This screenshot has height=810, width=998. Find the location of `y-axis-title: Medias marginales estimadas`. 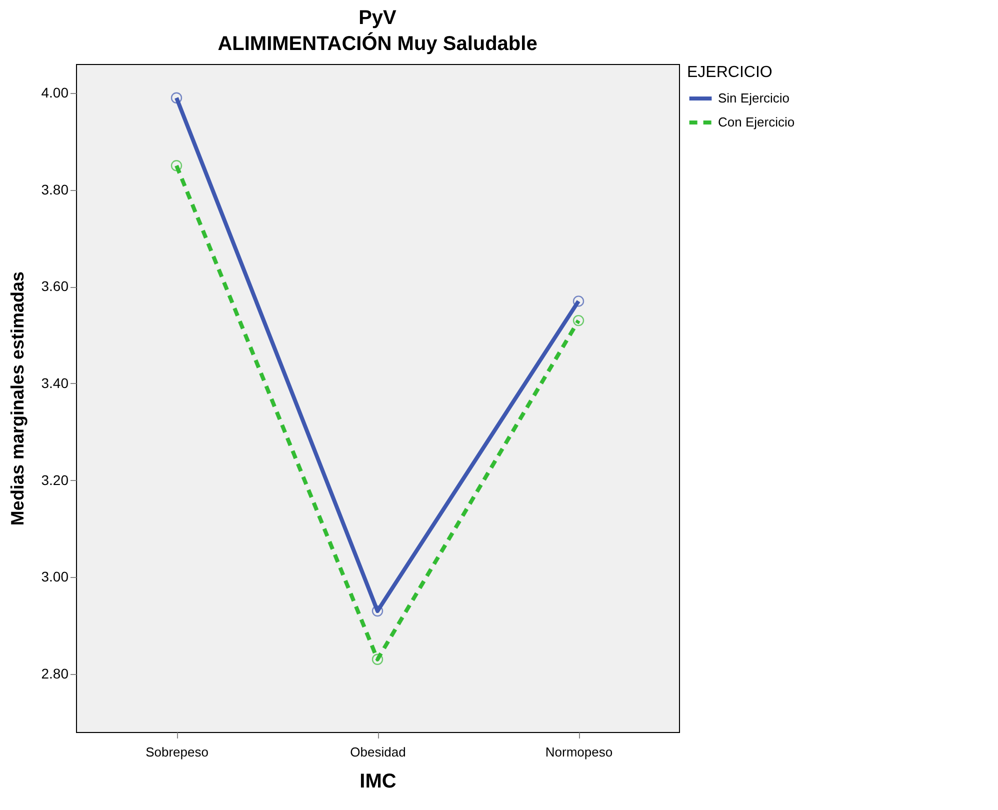

y-axis-title: Medias marginales estimadas is located at coordinates (17, 398).